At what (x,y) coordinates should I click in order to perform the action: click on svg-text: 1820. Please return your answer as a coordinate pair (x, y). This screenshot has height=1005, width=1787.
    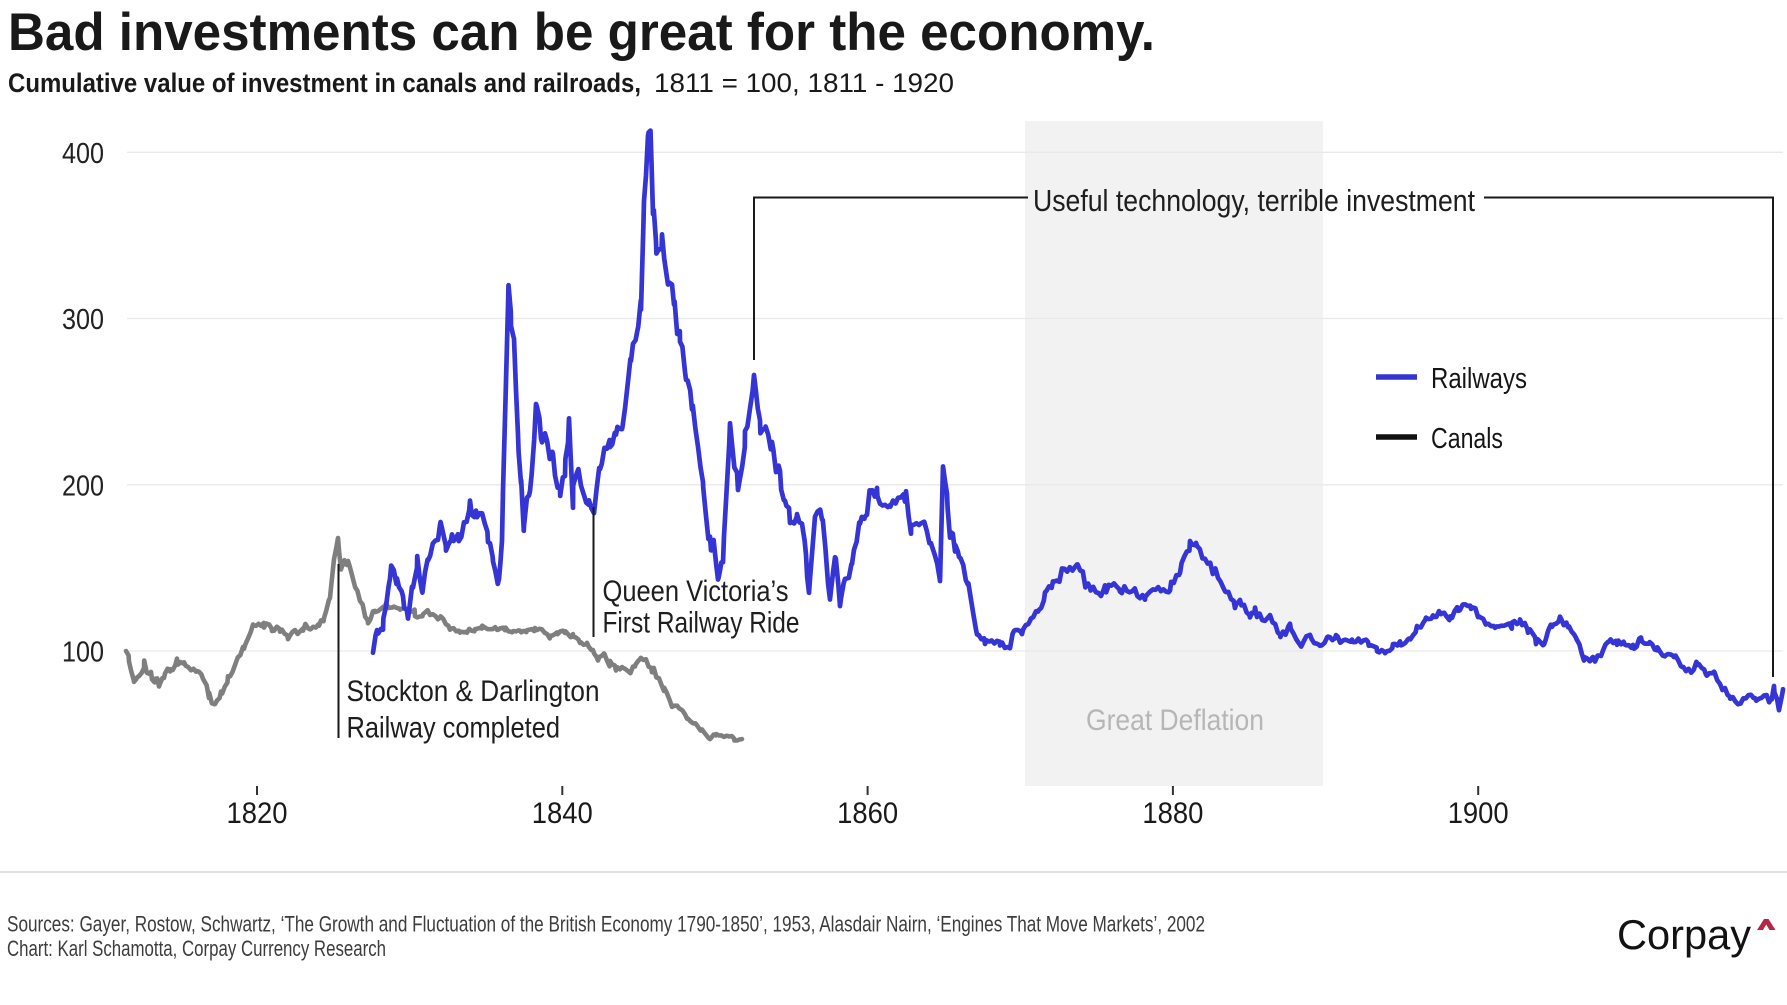
    Looking at the image, I should click on (257, 813).